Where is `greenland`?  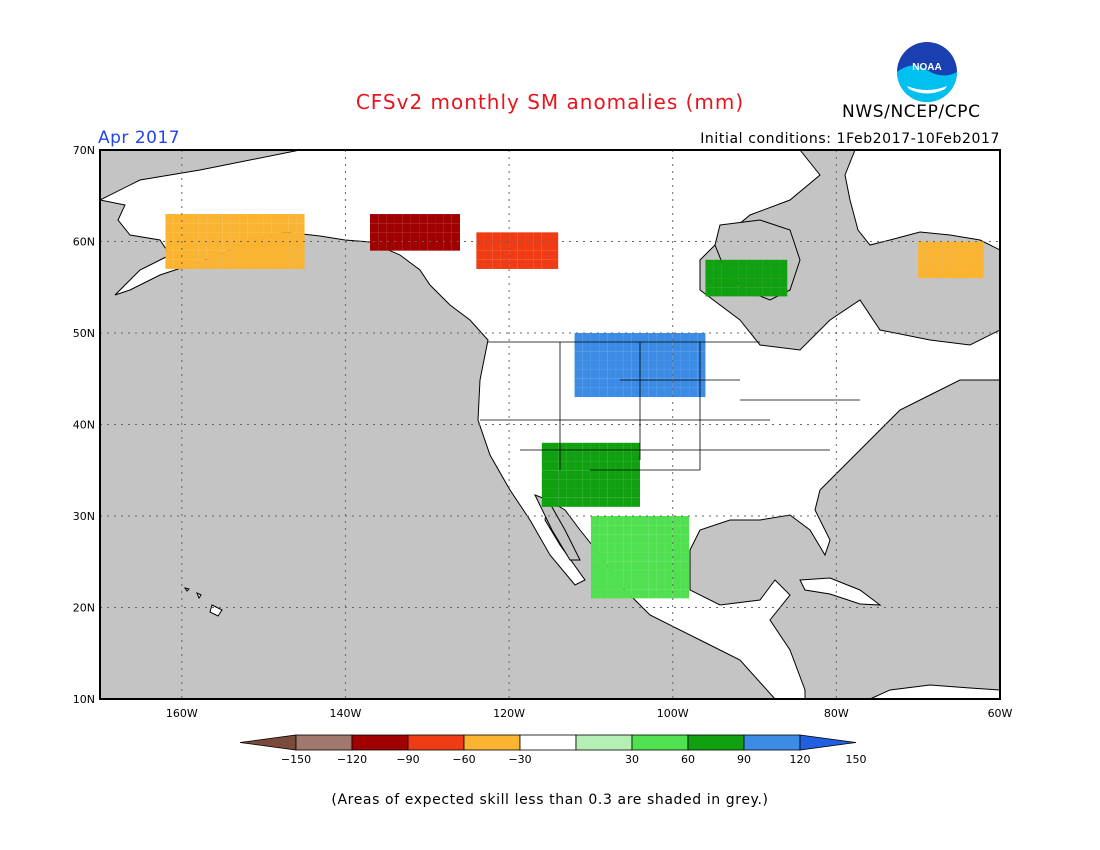
greenland is located at coordinates (922, 200).